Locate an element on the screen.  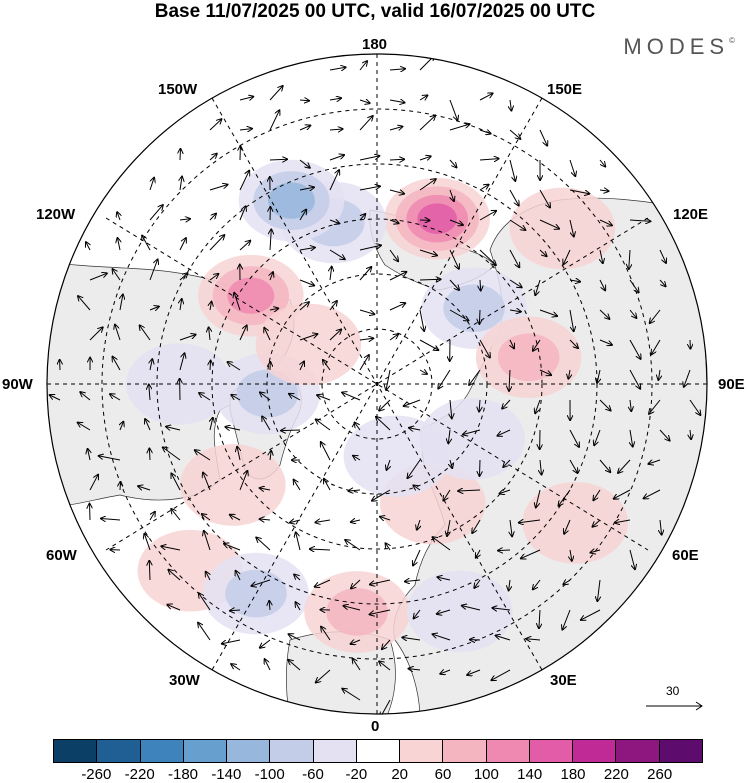
lon-label-60w: 60W is located at coordinates (61, 555).